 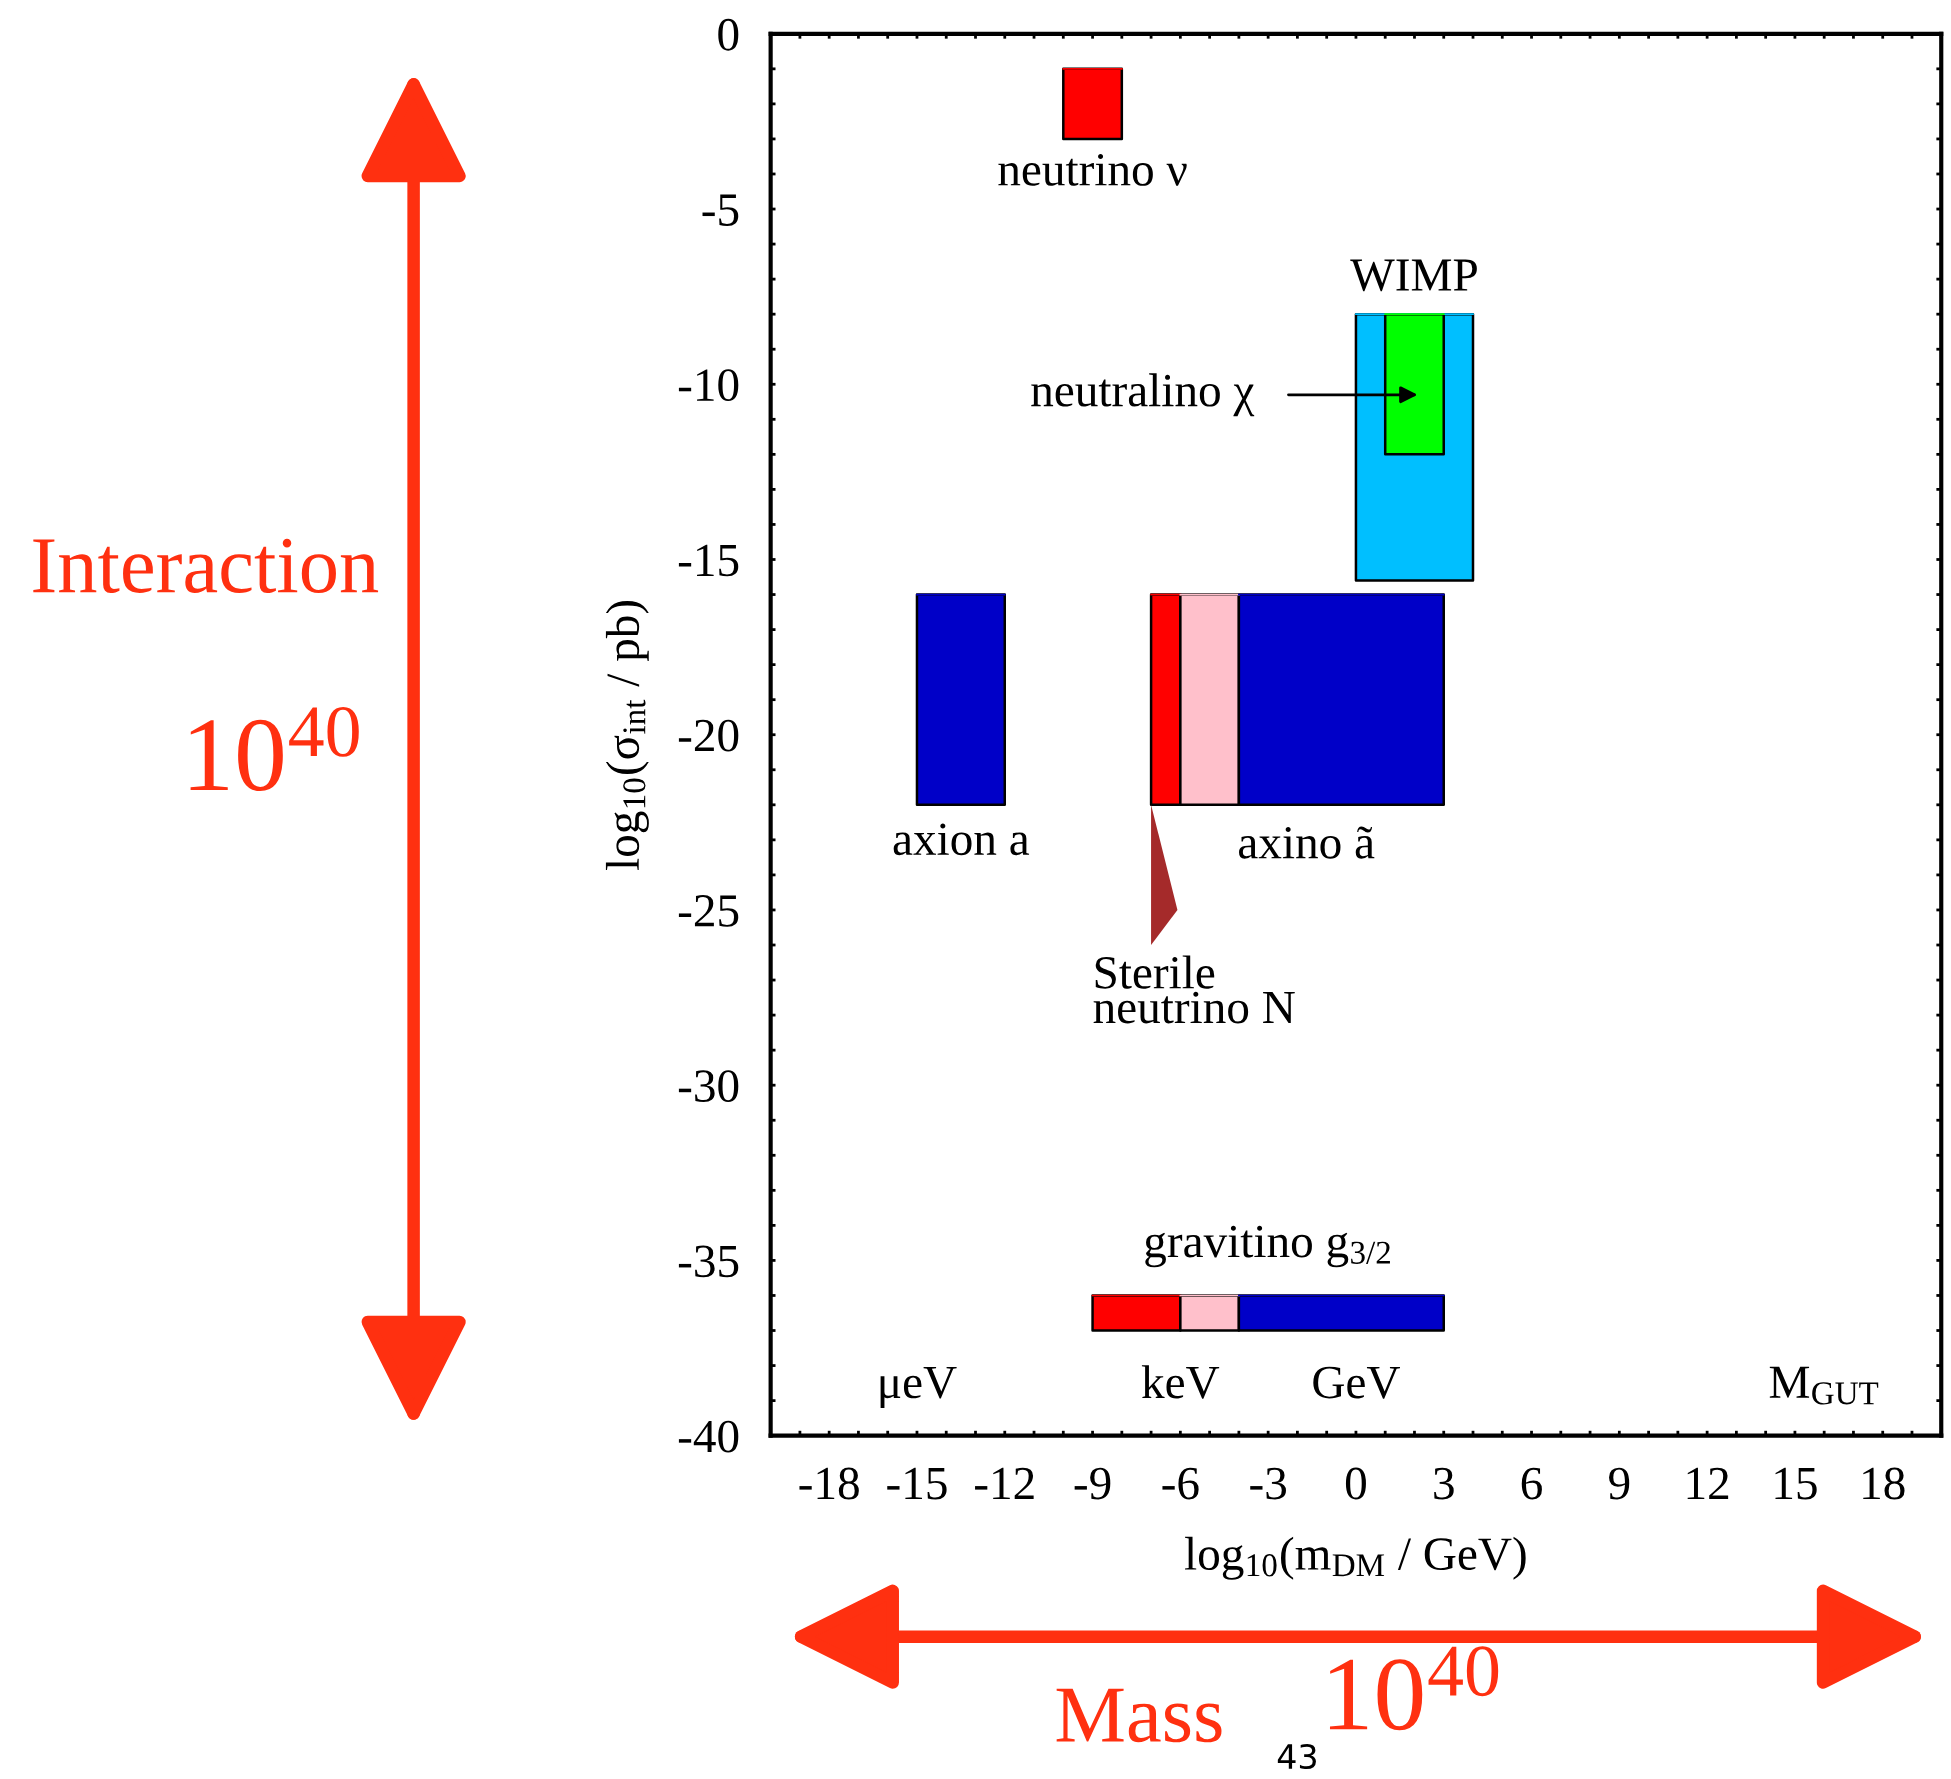 What do you see at coordinates (1355, 1558) in the screenshot?
I see `x-axis-title: log$_{10}$(m$_{DM}$ / GeV)` at bounding box center [1355, 1558].